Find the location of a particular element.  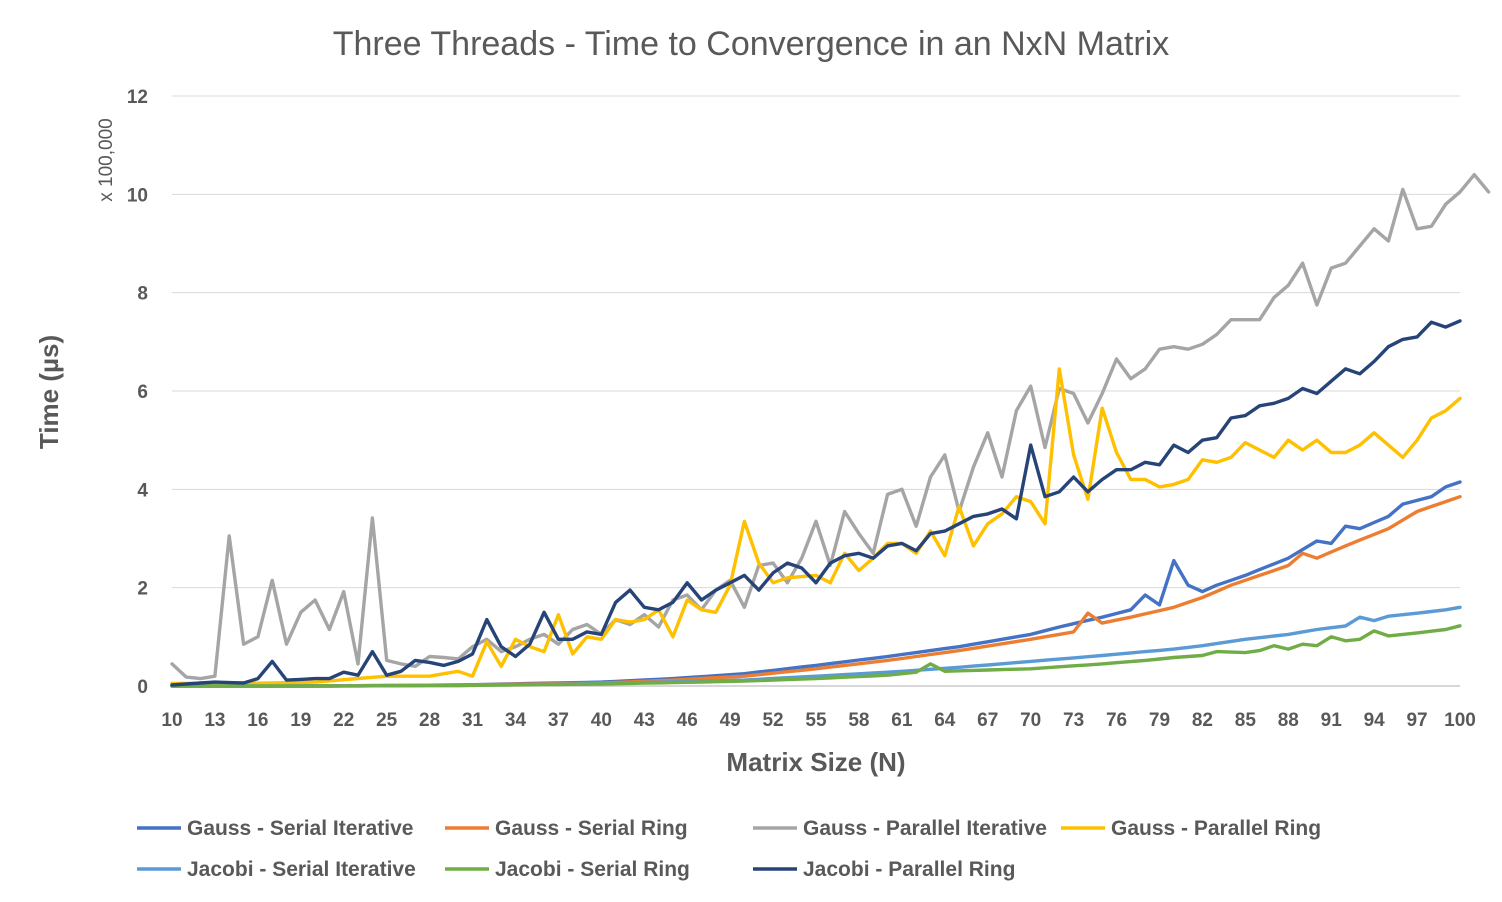

x-tick-label: 28 is located at coordinates (429, 720).